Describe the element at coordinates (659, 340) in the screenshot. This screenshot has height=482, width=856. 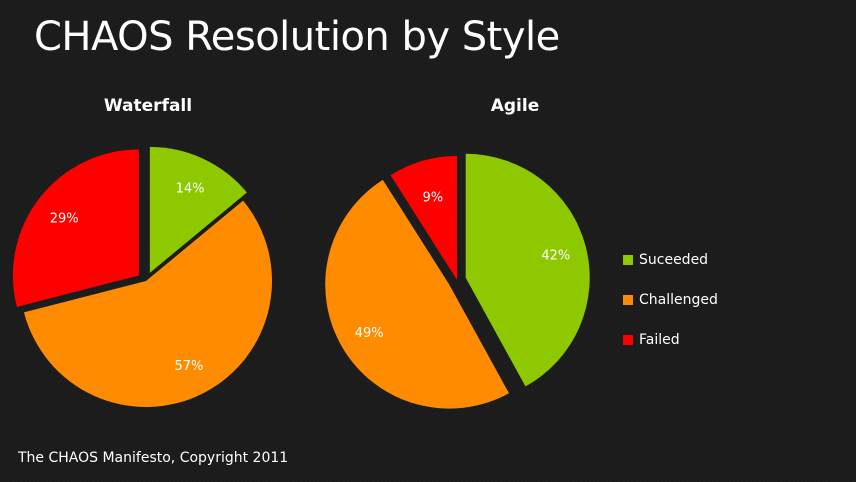
I see `legend-label-failed: Failed` at that location.